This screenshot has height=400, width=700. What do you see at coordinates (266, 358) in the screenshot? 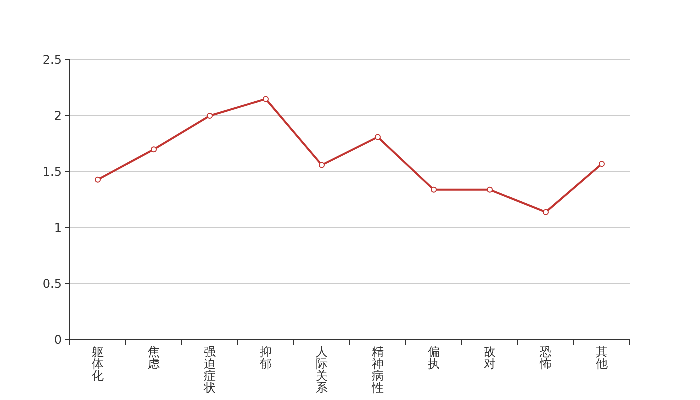
I see `x-tick-label: 抑郁` at bounding box center [266, 358].